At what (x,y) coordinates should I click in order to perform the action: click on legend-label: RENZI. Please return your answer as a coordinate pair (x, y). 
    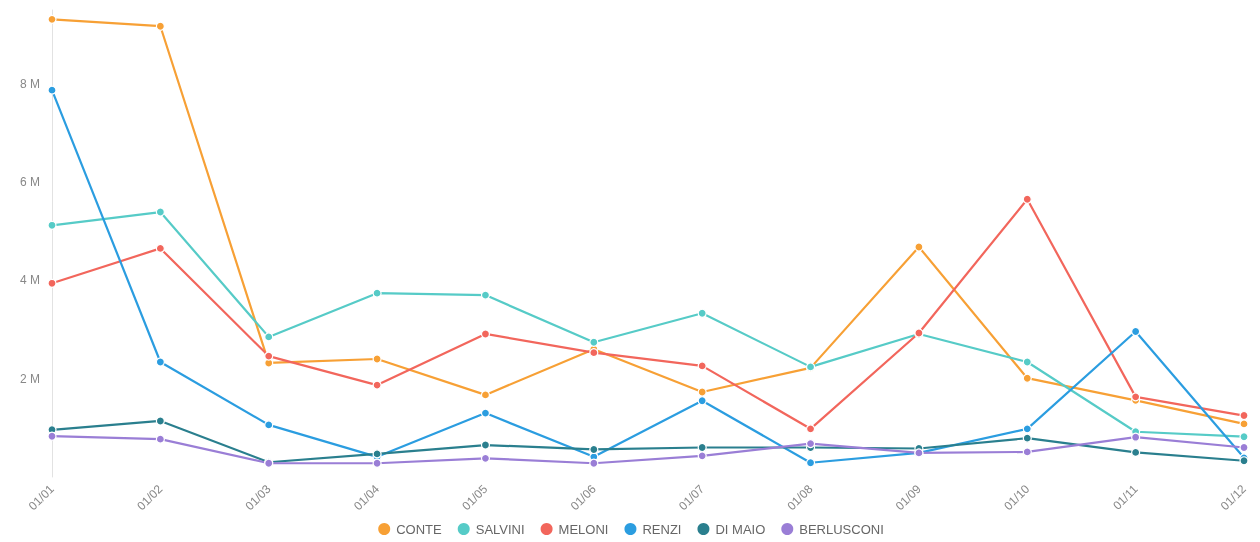
    Looking at the image, I should click on (662, 529).